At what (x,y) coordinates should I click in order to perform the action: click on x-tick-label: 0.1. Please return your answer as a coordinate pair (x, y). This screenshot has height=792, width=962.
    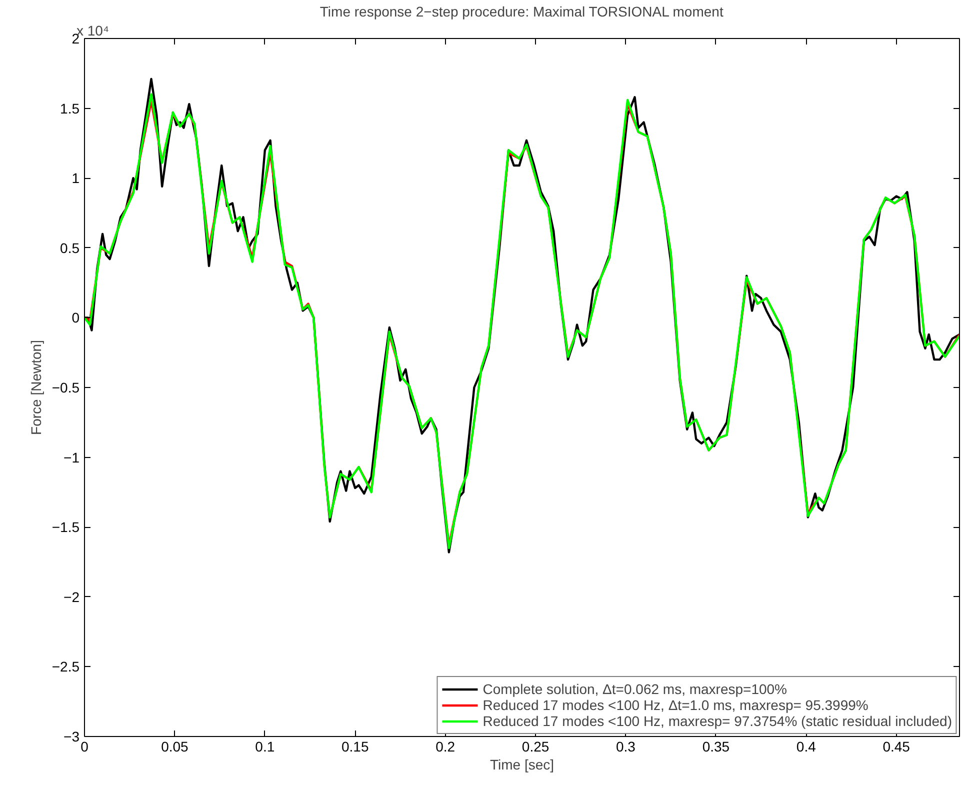
    Looking at the image, I should click on (265, 746).